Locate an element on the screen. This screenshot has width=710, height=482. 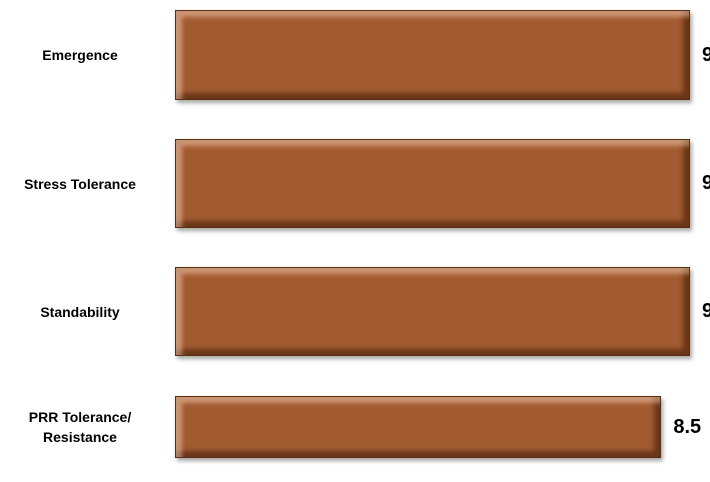
category-label: Stress Tolerance is located at coordinates (80, 183).